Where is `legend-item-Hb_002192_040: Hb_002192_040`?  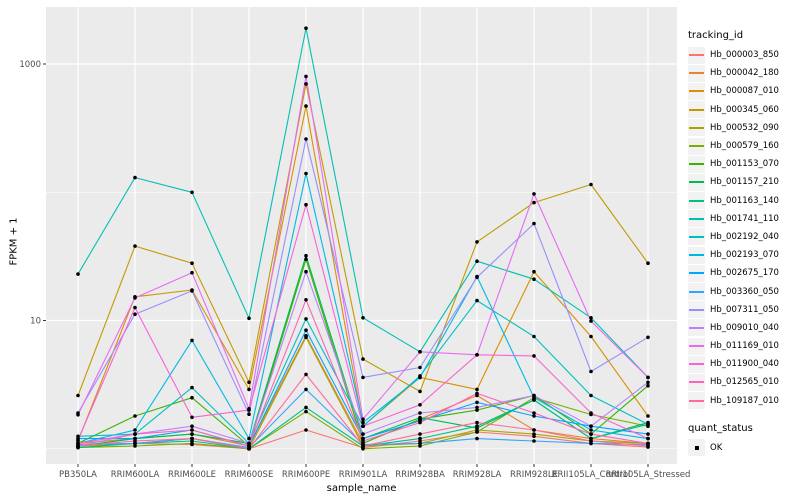
legend-item-Hb_002192_040: Hb_002192_040 is located at coordinates (744, 237).